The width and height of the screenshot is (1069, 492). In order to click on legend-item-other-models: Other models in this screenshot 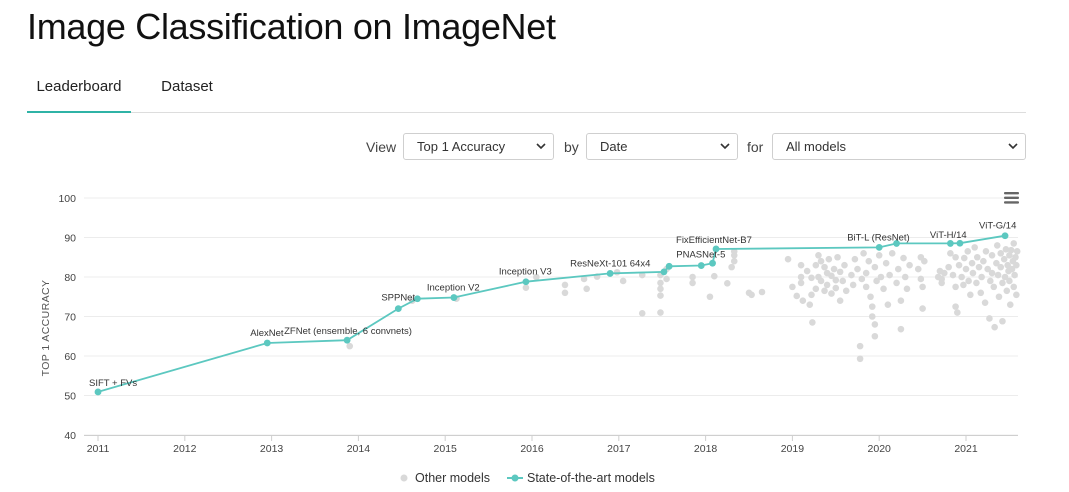, I will do `click(445, 478)`.